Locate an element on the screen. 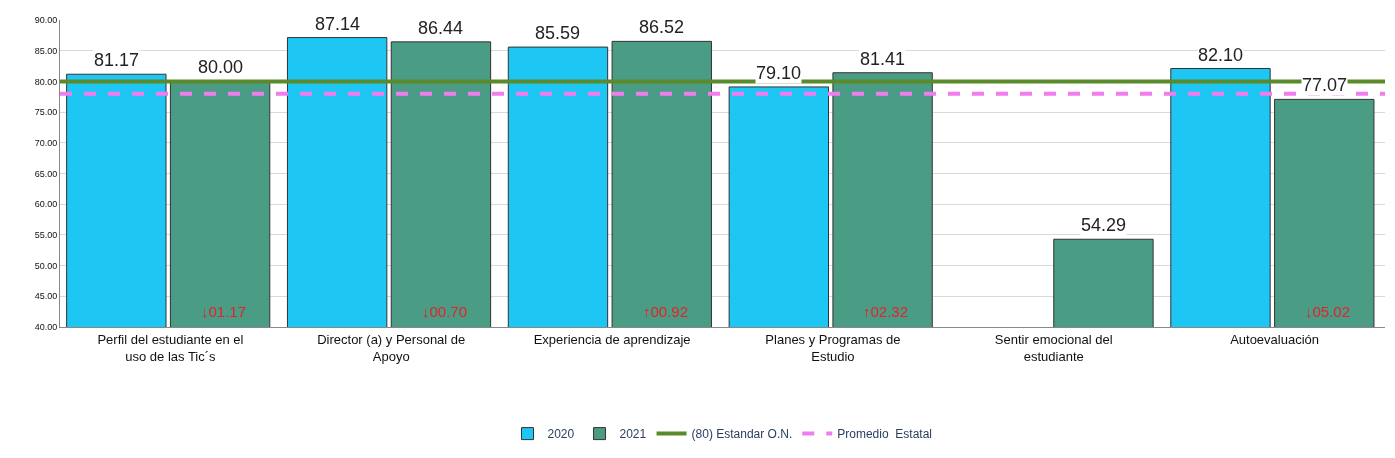  data-label: 86.52 is located at coordinates (662, 27).